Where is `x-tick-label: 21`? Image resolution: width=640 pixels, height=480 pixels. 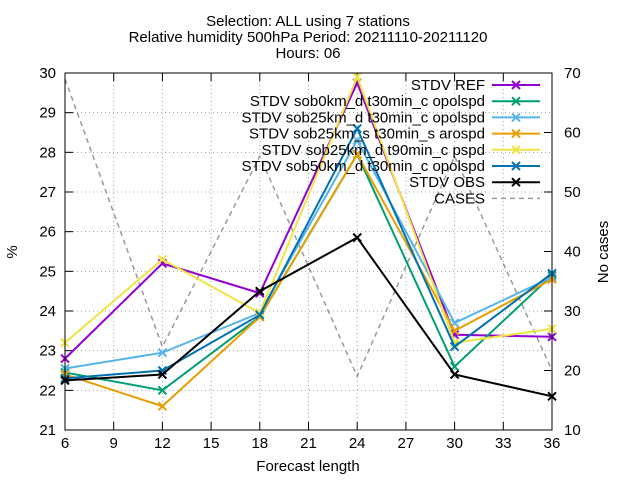 x-tick-label: 21 is located at coordinates (308, 443).